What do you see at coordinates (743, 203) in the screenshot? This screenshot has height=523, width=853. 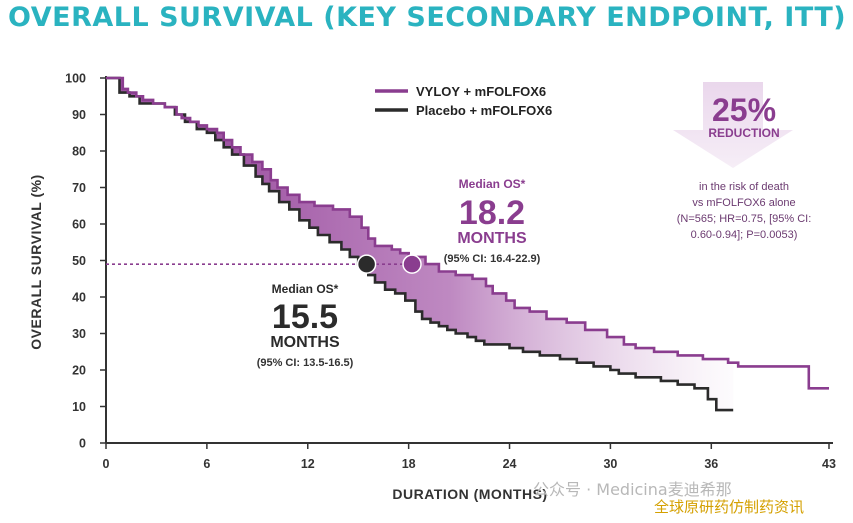 I see `reduction-note-line-2: vs mFOLFOX6 alone` at bounding box center [743, 203].